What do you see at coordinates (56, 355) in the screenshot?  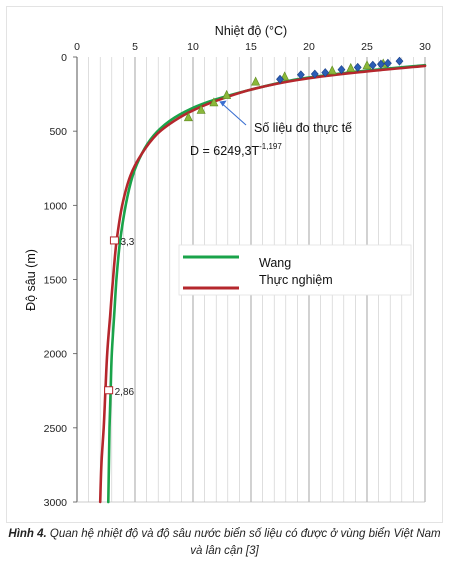 I see `y-tick-label: 2000` at bounding box center [56, 355].